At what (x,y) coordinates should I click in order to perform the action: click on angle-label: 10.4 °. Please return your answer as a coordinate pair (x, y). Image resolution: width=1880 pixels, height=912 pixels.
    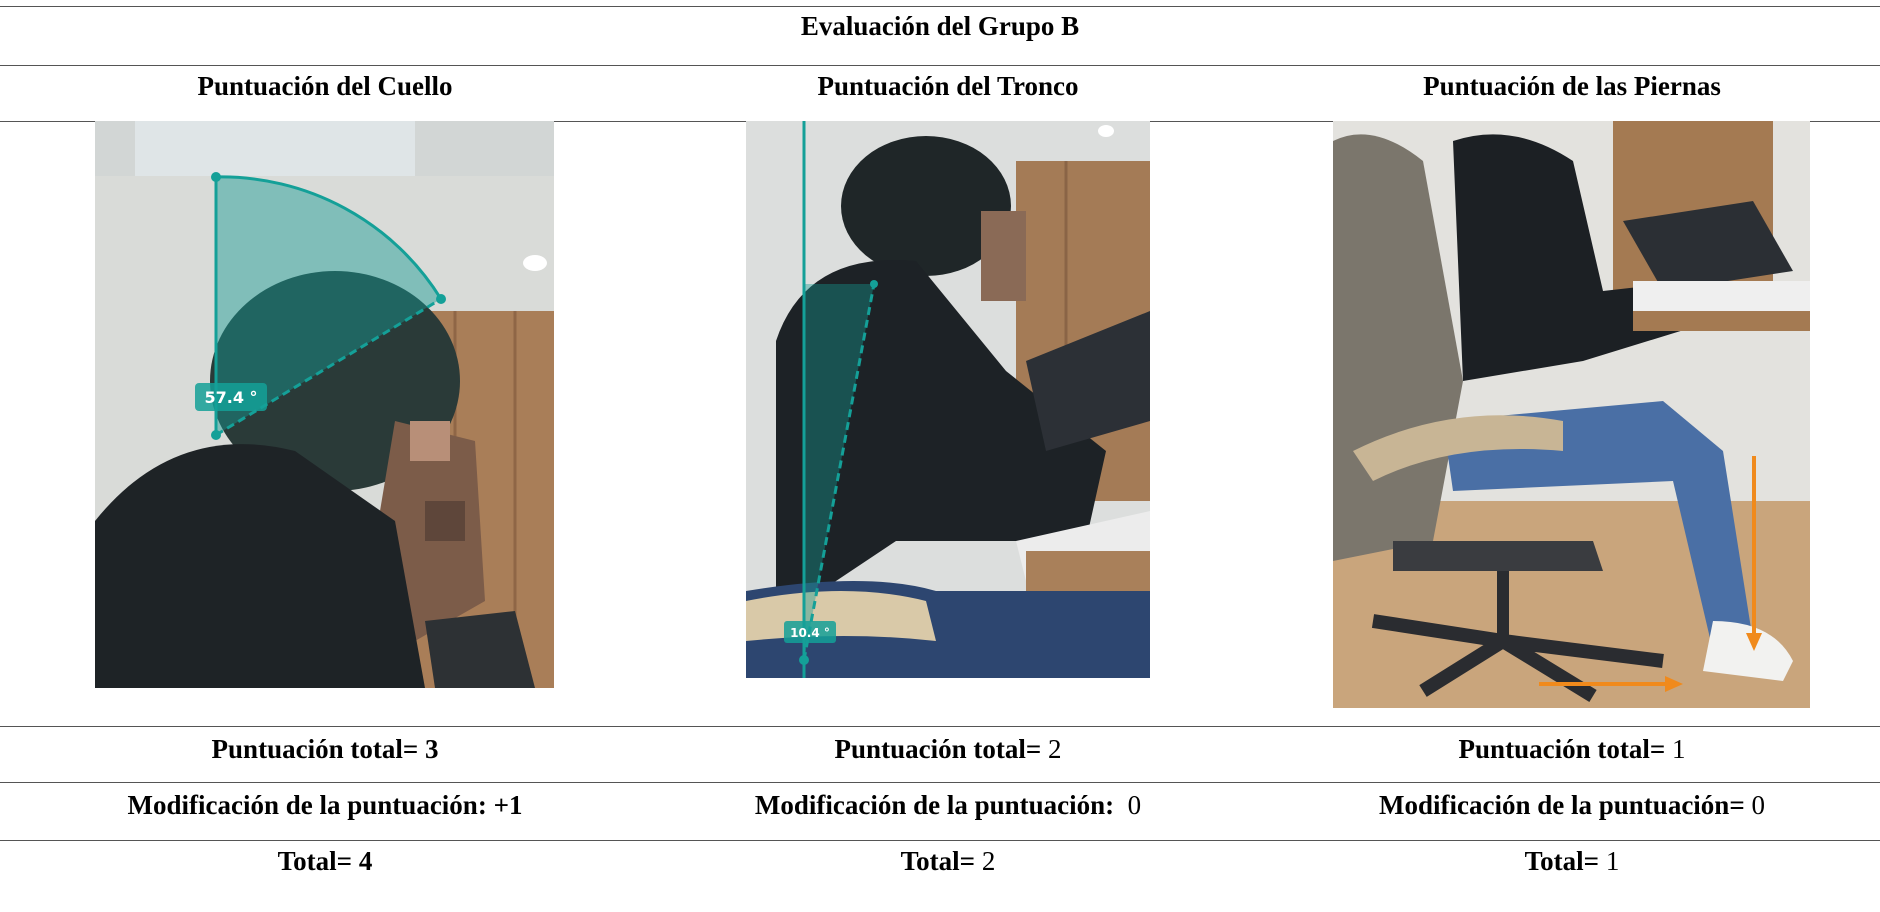
    Looking at the image, I should click on (810, 633).